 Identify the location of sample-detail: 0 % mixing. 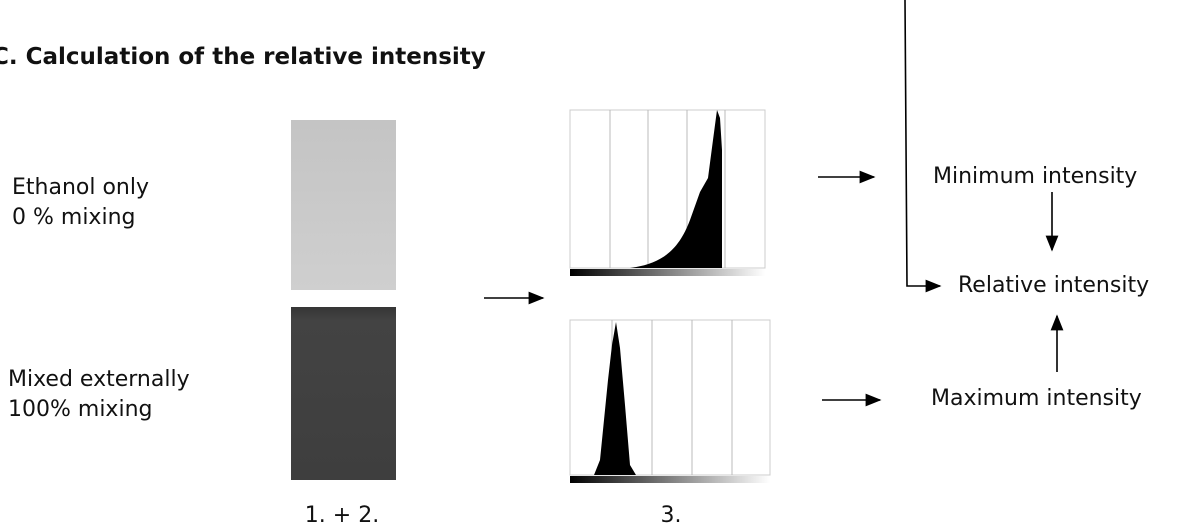
(73, 217).